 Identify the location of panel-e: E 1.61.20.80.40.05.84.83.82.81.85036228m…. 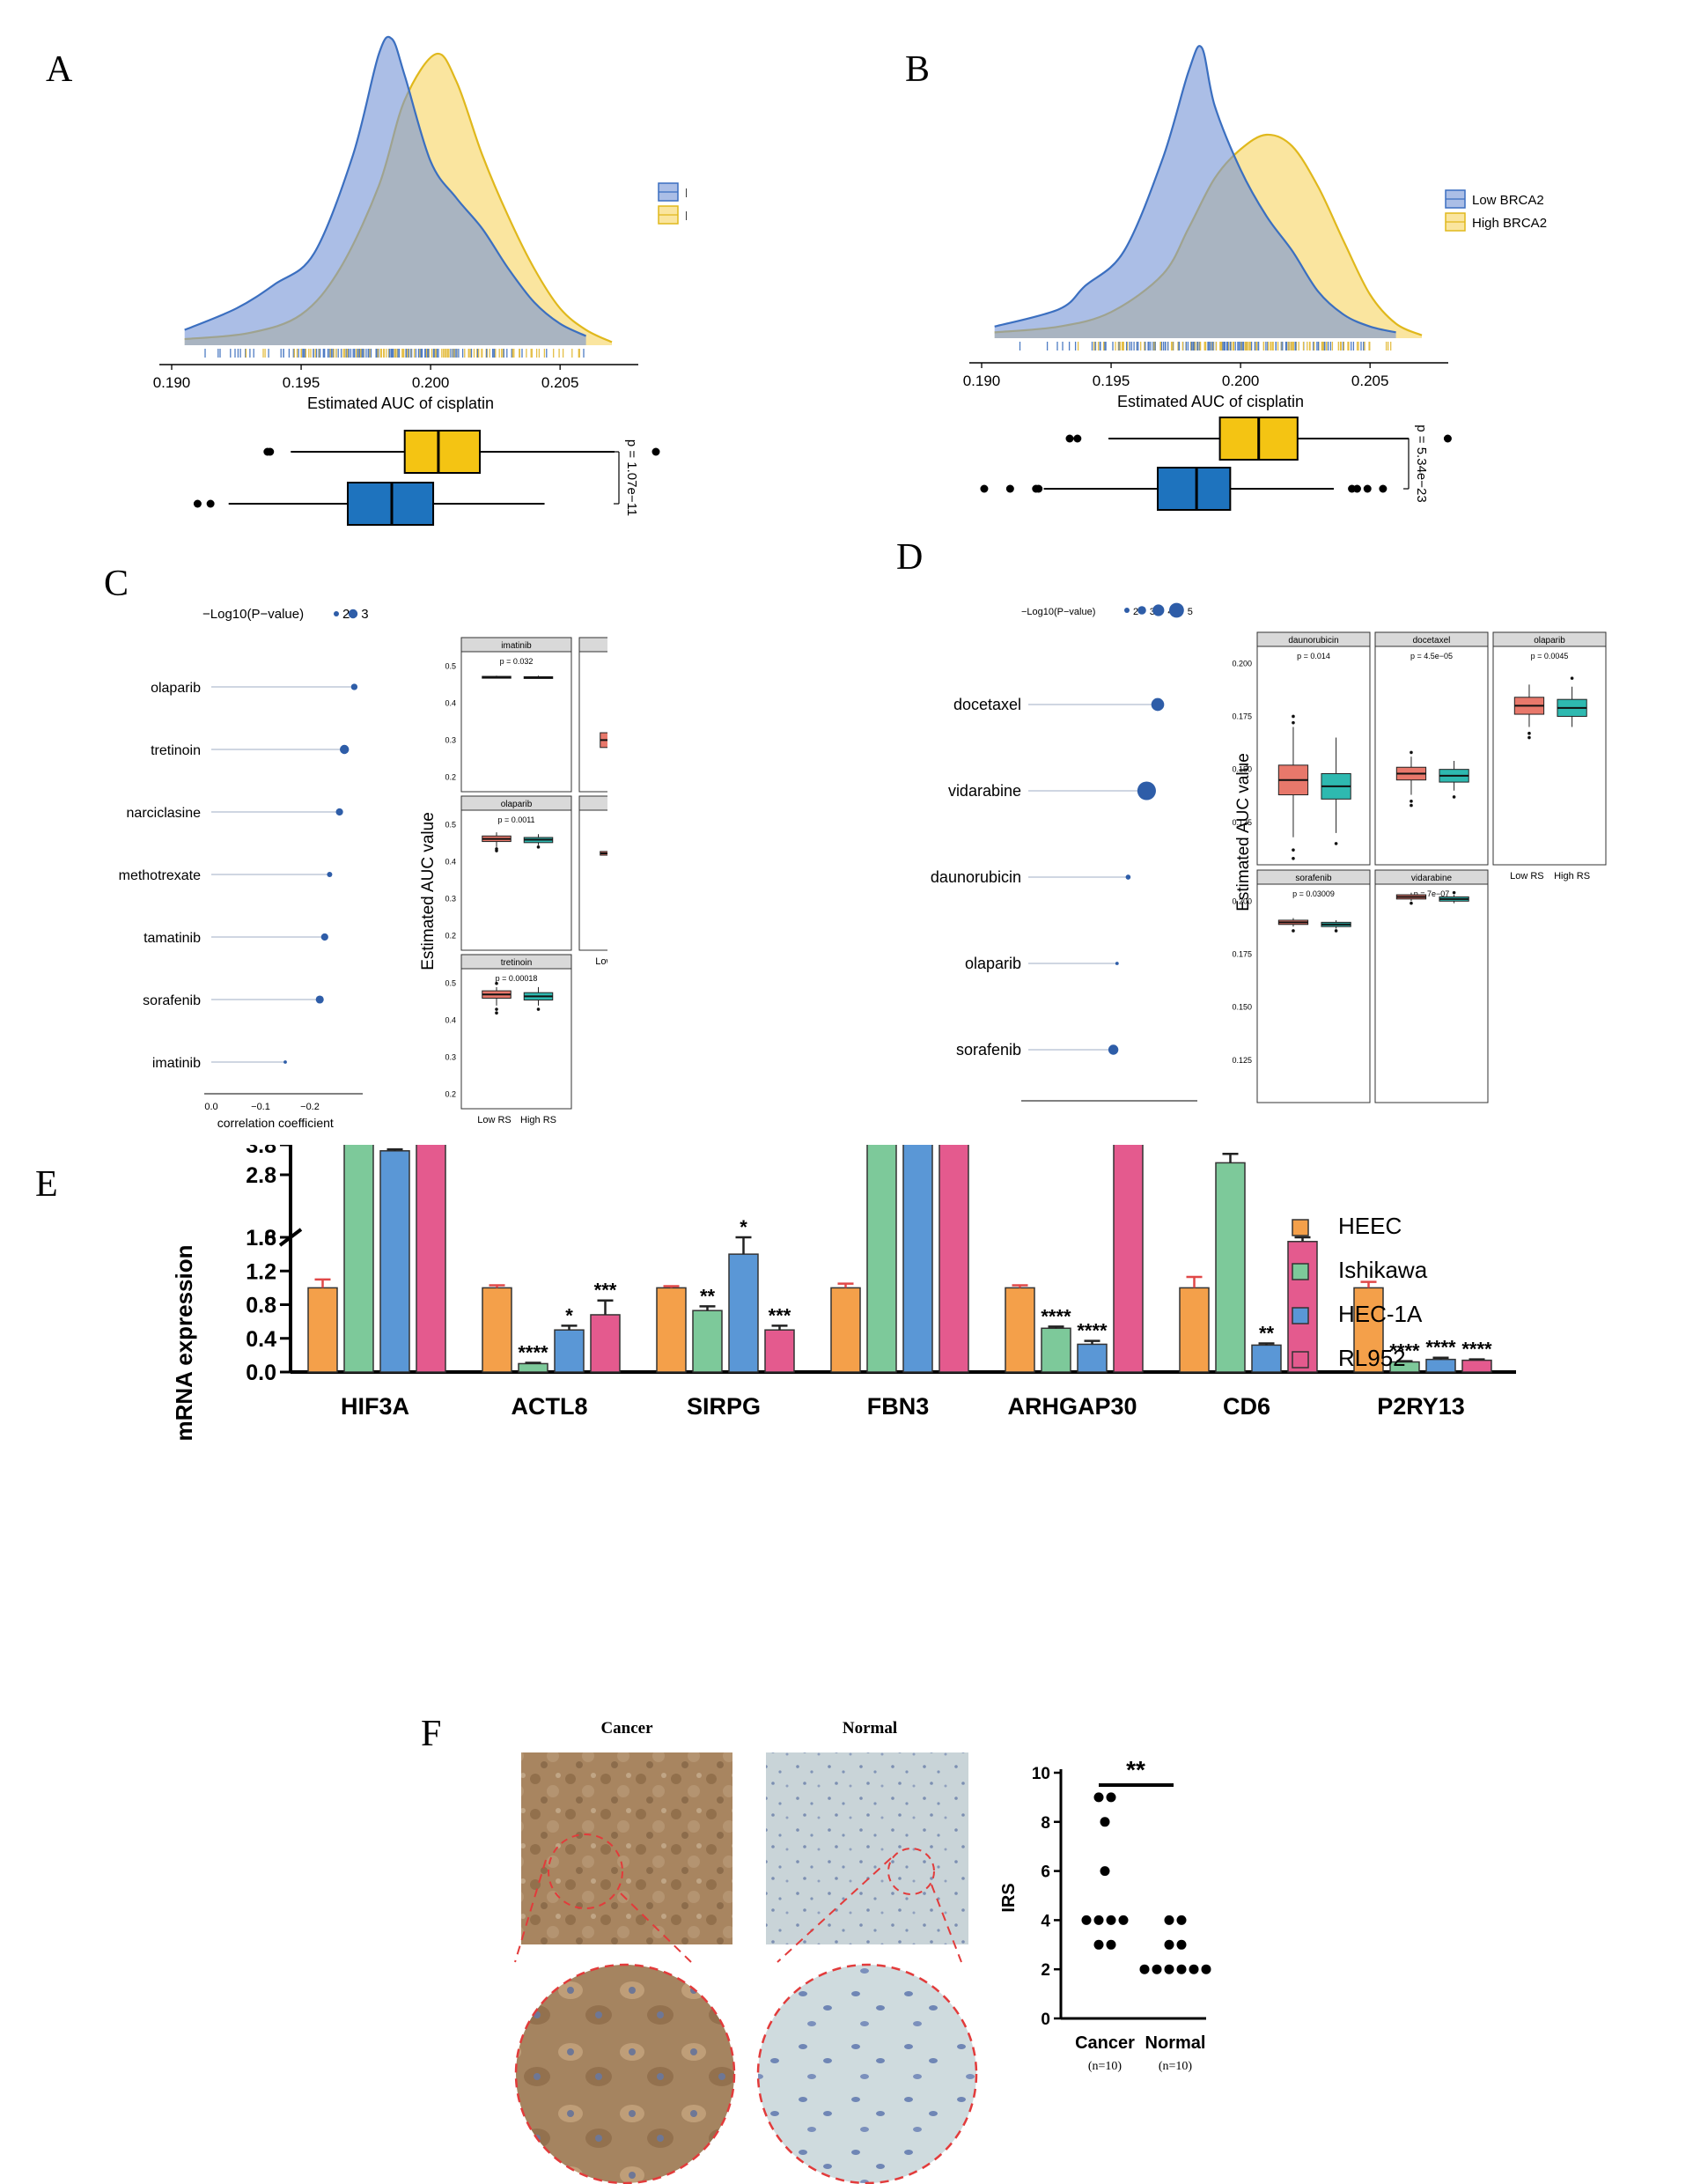
(775, 1293).